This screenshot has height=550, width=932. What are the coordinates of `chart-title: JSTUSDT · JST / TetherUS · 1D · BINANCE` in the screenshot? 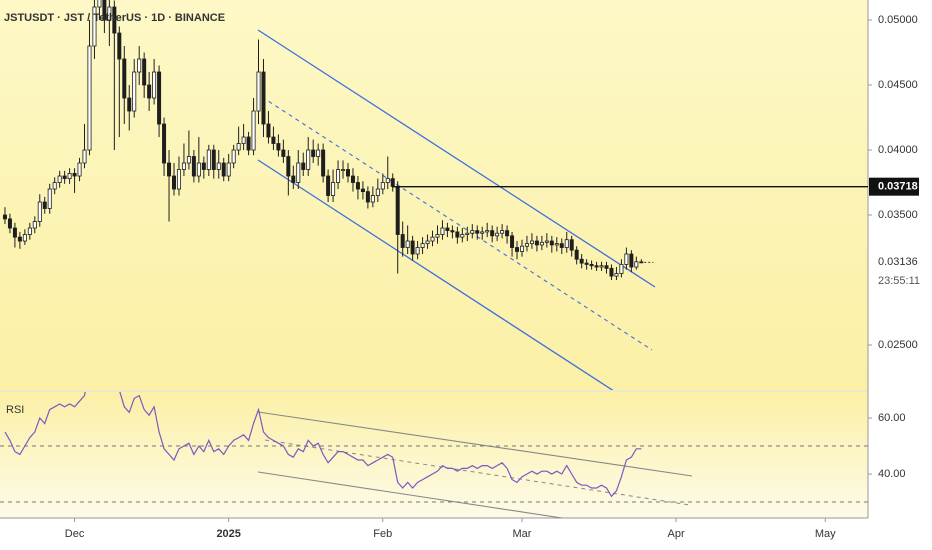 It's located at (114, 18).